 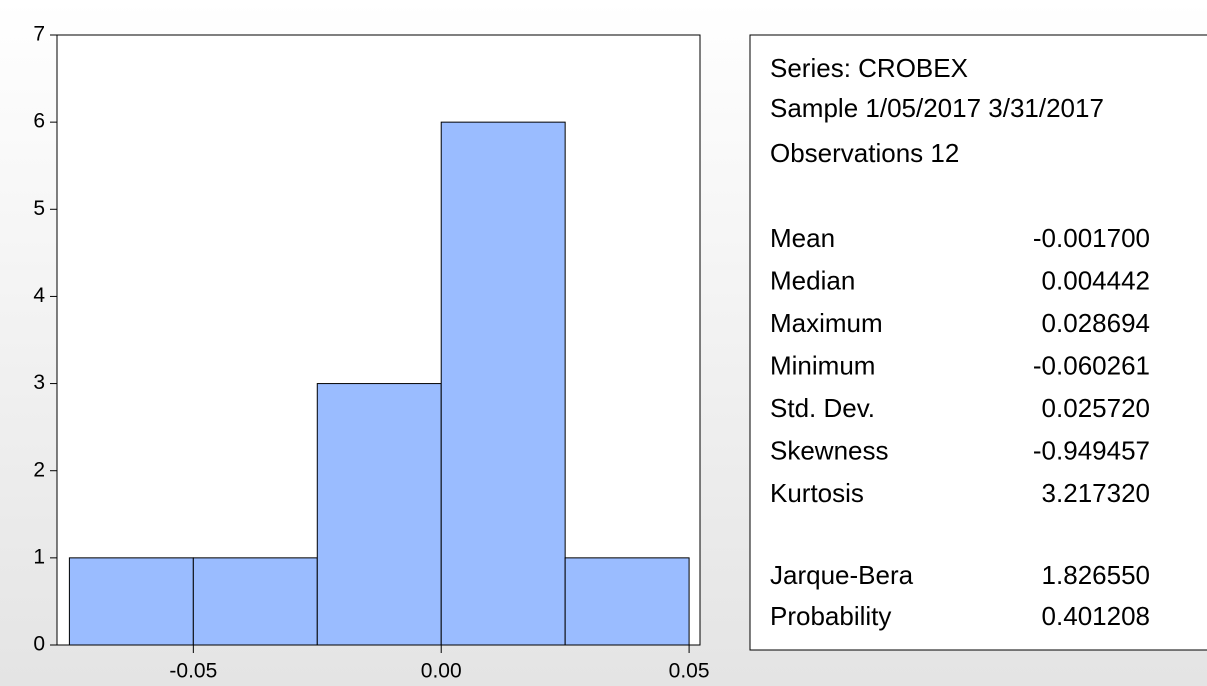 What do you see at coordinates (1091, 450) in the screenshot?
I see `stat-value: -0.949457` at bounding box center [1091, 450].